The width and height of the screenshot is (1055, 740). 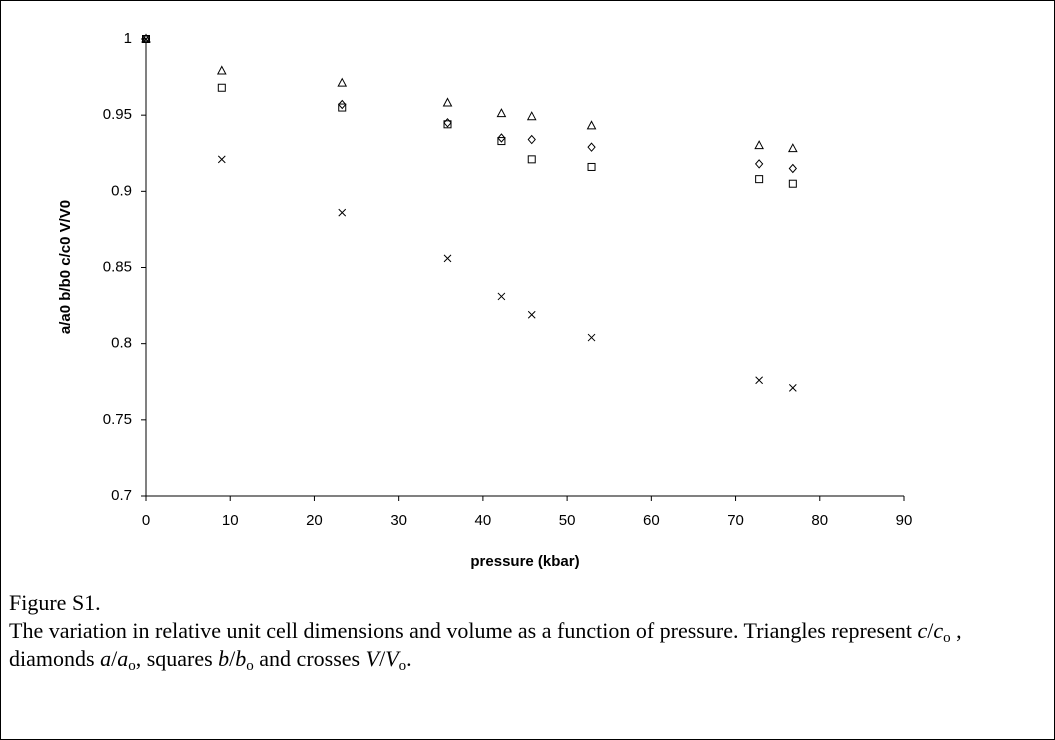 I want to click on x-tick-label: 30, so click(x=398, y=520).